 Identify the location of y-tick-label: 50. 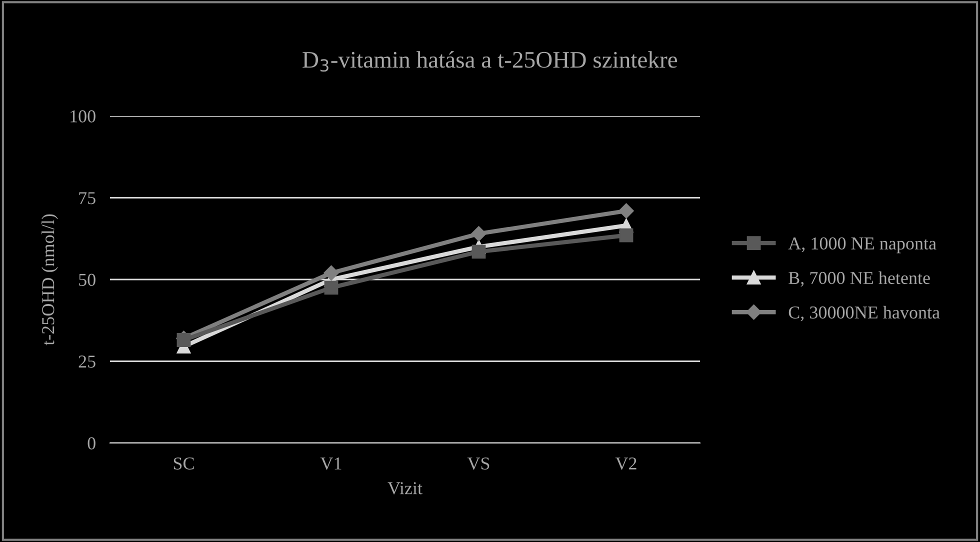
(87, 280).